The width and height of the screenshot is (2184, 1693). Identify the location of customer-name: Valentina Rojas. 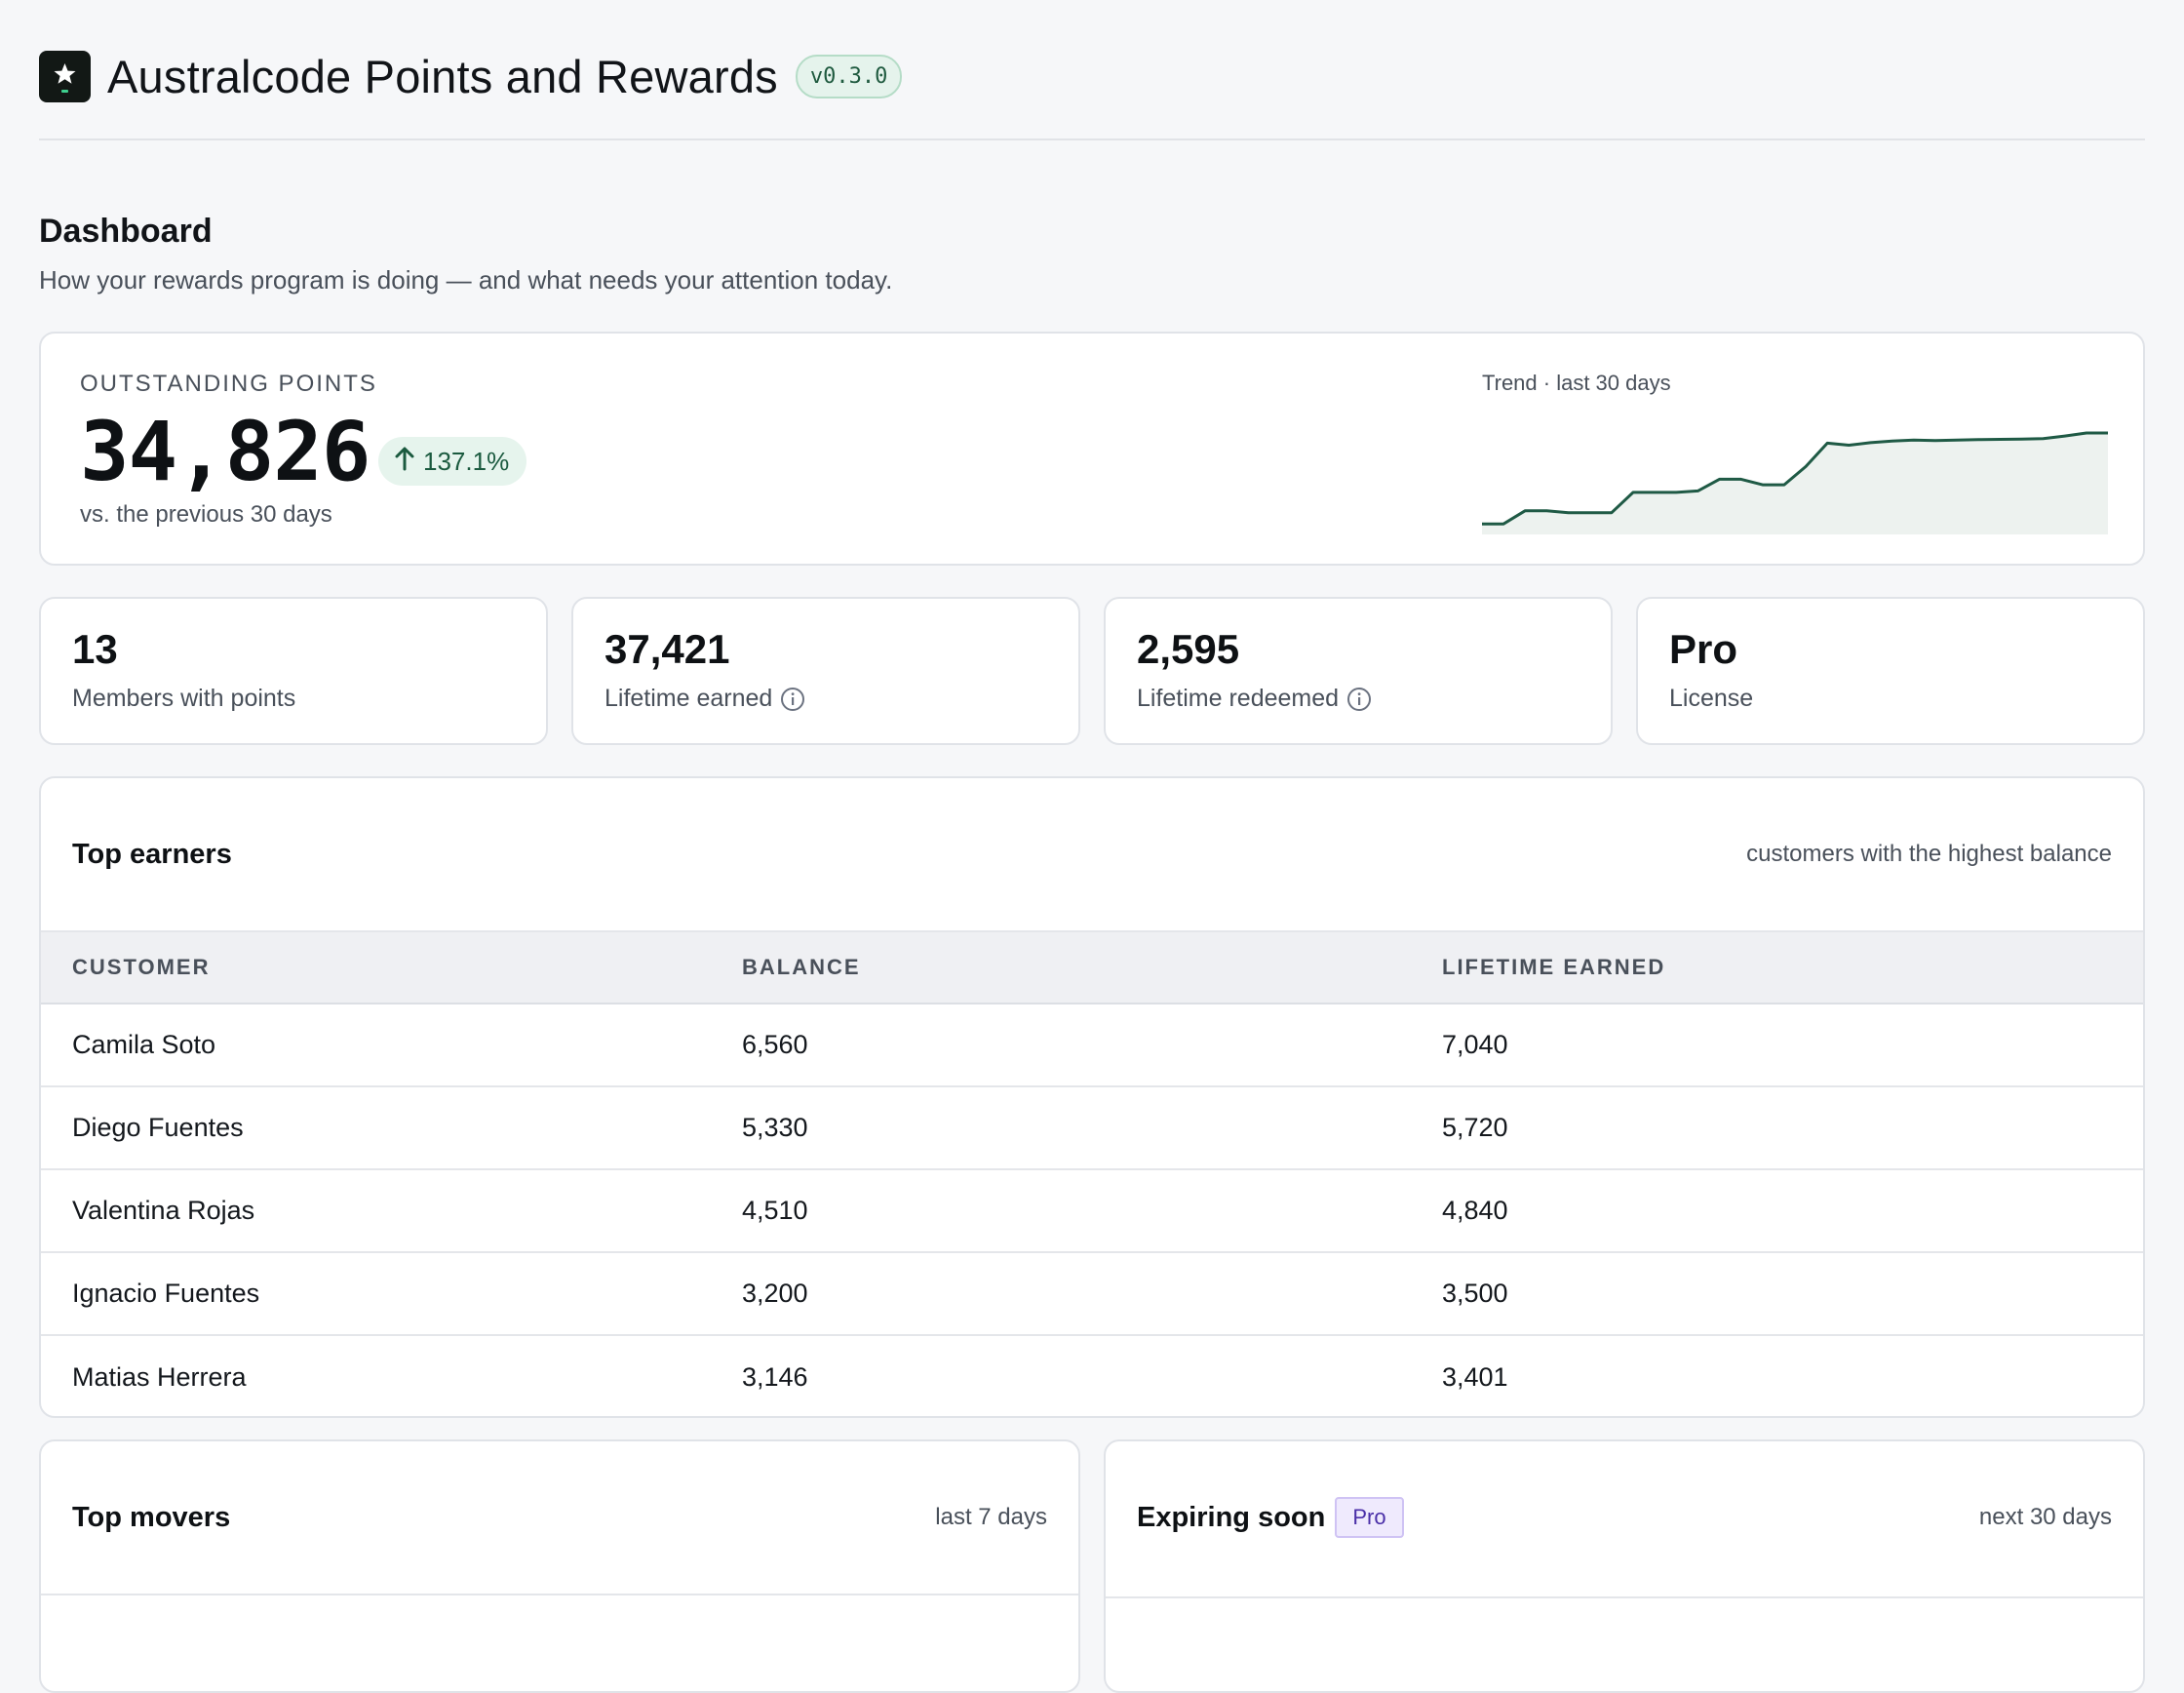
(391, 1210).